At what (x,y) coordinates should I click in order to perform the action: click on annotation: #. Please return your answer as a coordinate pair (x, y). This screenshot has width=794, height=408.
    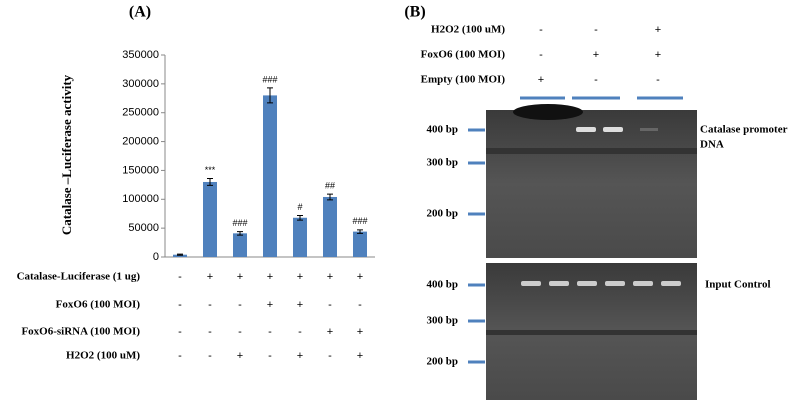
    Looking at the image, I should click on (299, 207).